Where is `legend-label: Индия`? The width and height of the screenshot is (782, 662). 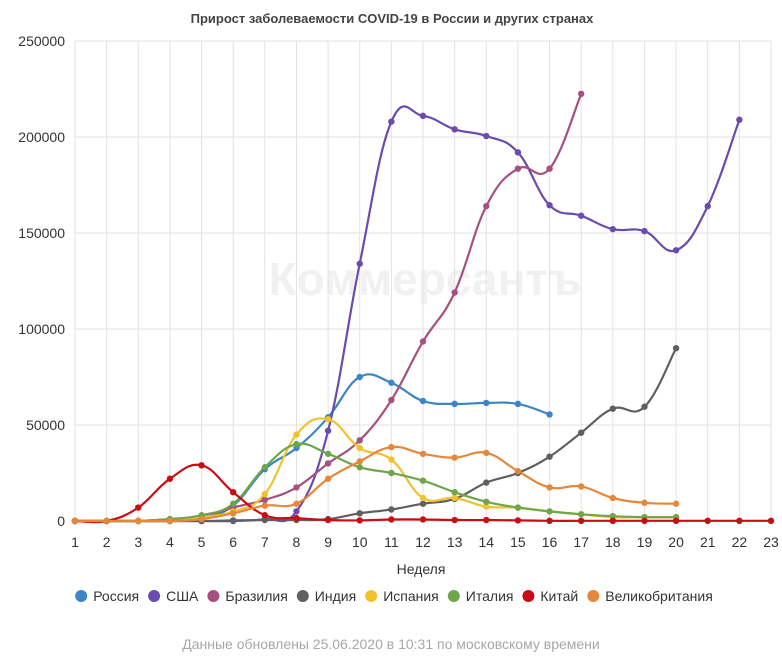 legend-label: Индия is located at coordinates (335, 596).